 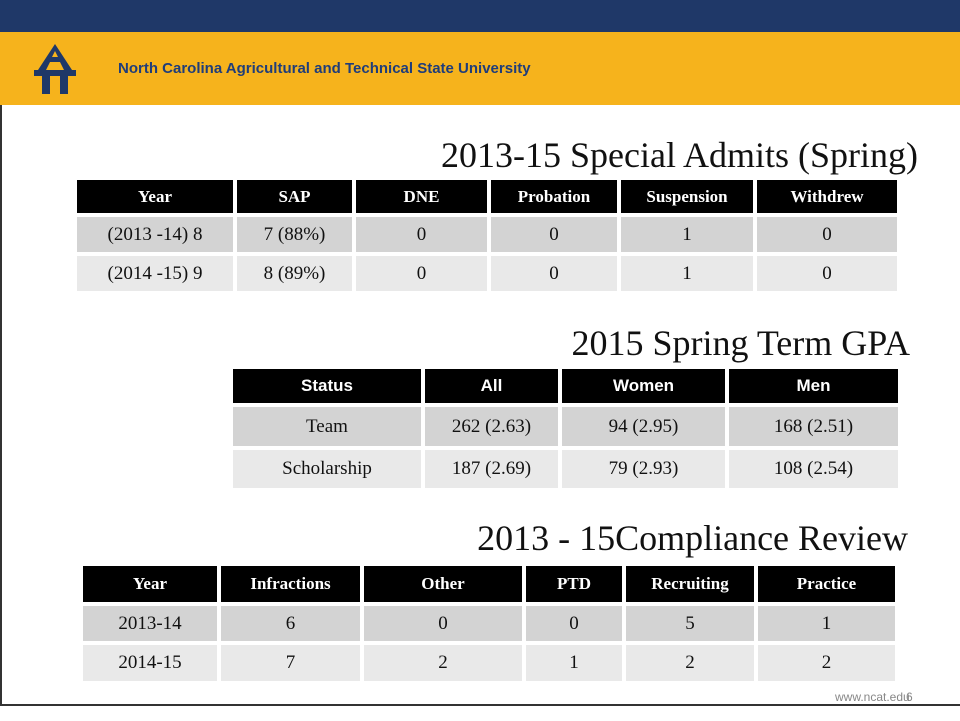 I want to click on logo, so click(x=55, y=69).